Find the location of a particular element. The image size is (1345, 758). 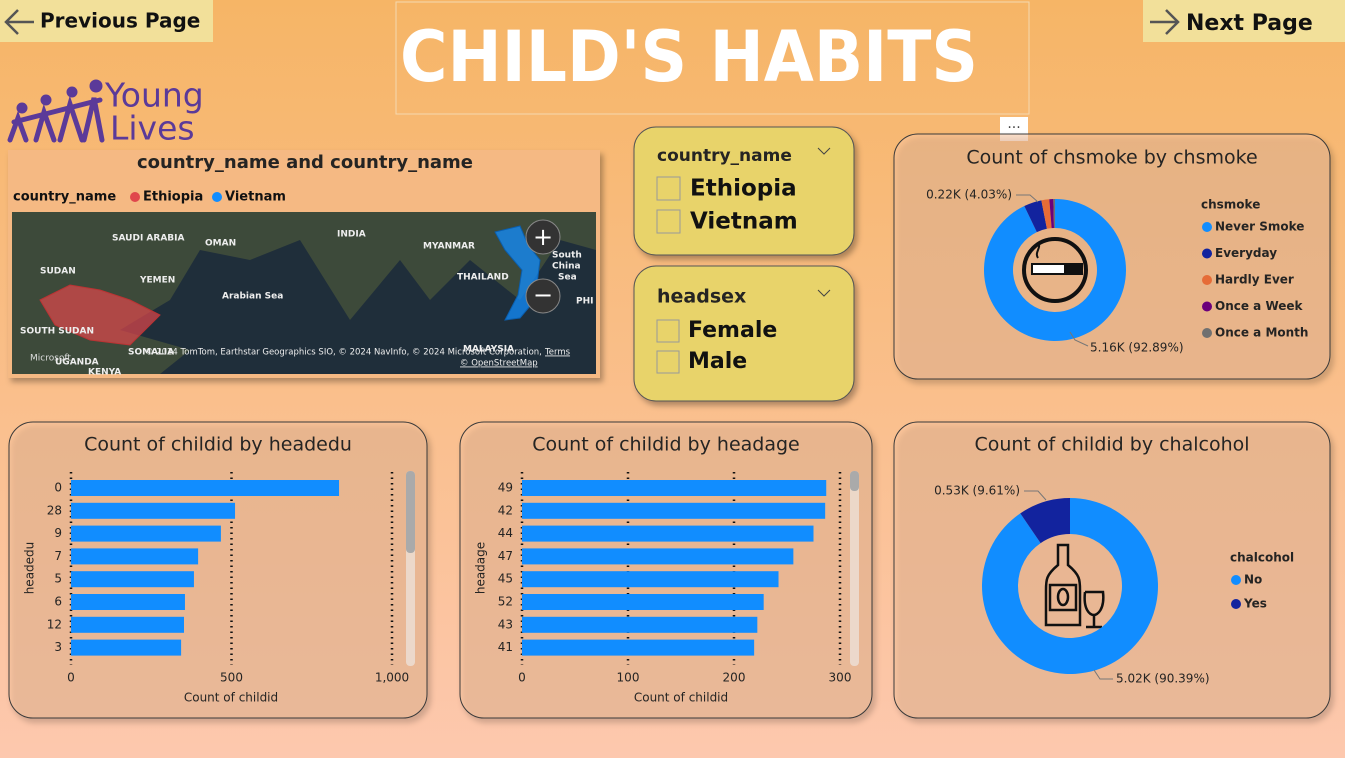

y-tick-label: 7 is located at coordinates (58, 556).